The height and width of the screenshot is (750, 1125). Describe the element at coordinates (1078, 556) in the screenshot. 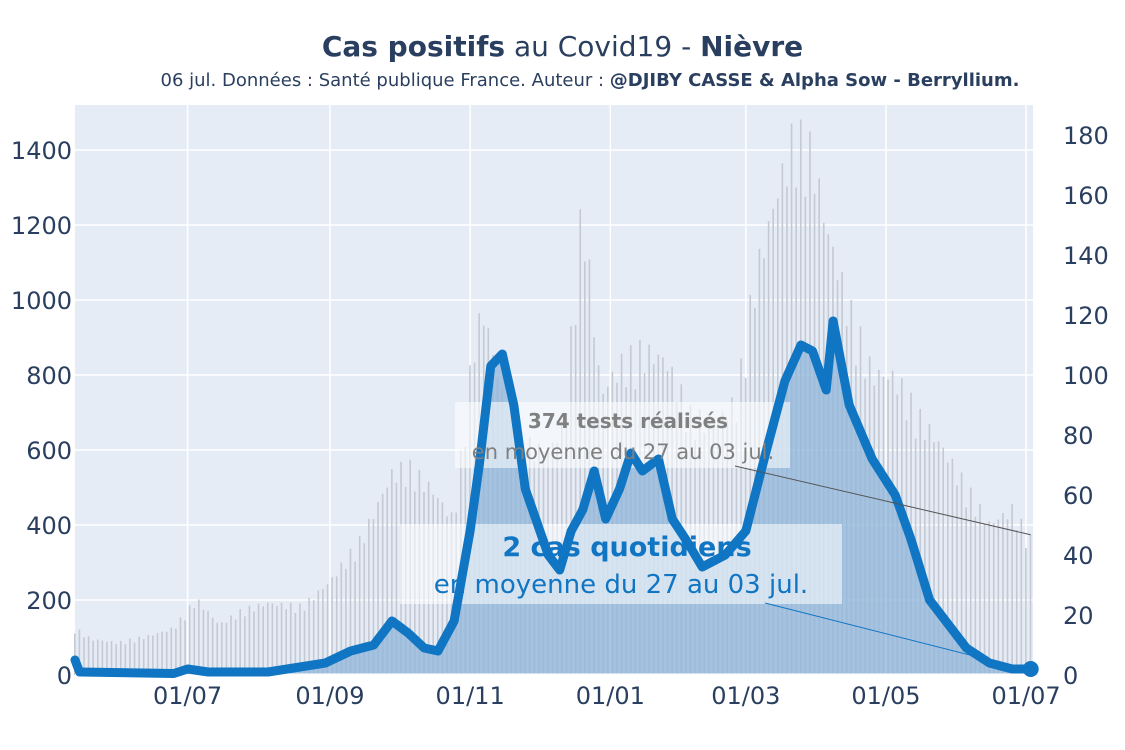

I see `y-right-tick-2: 40` at that location.